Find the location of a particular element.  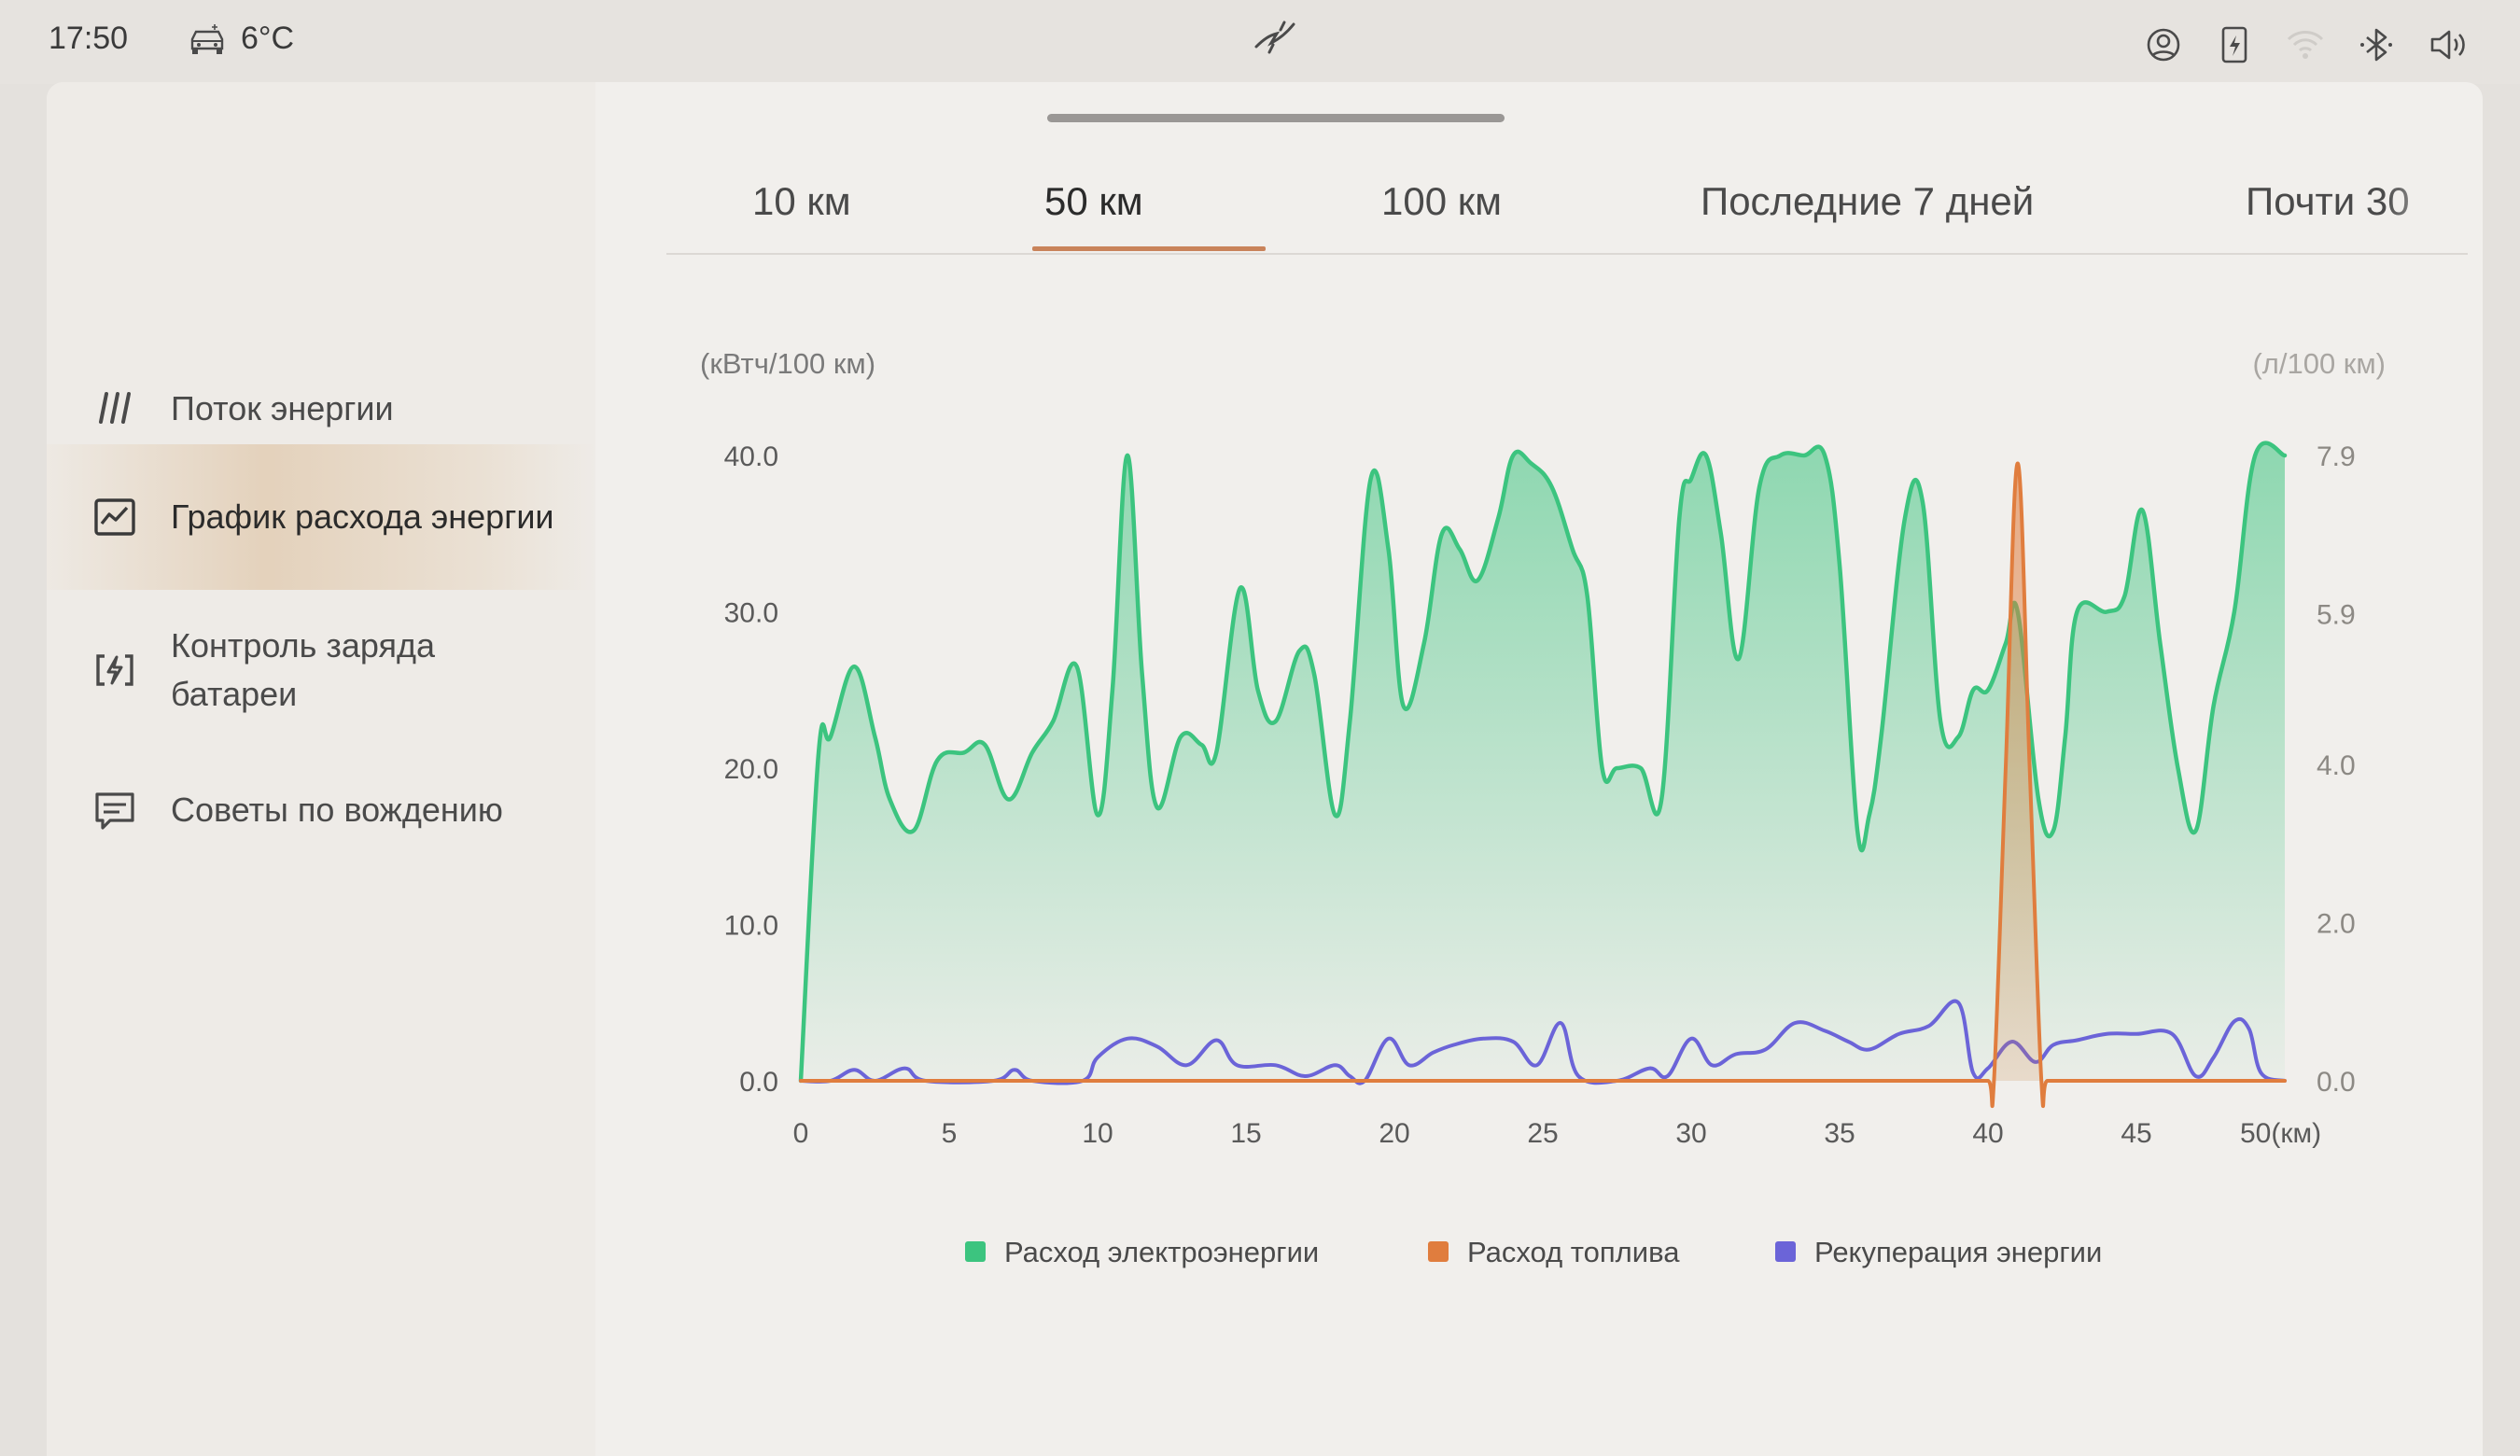

status-bar: 17:50 6°C is located at coordinates (1260, 42).